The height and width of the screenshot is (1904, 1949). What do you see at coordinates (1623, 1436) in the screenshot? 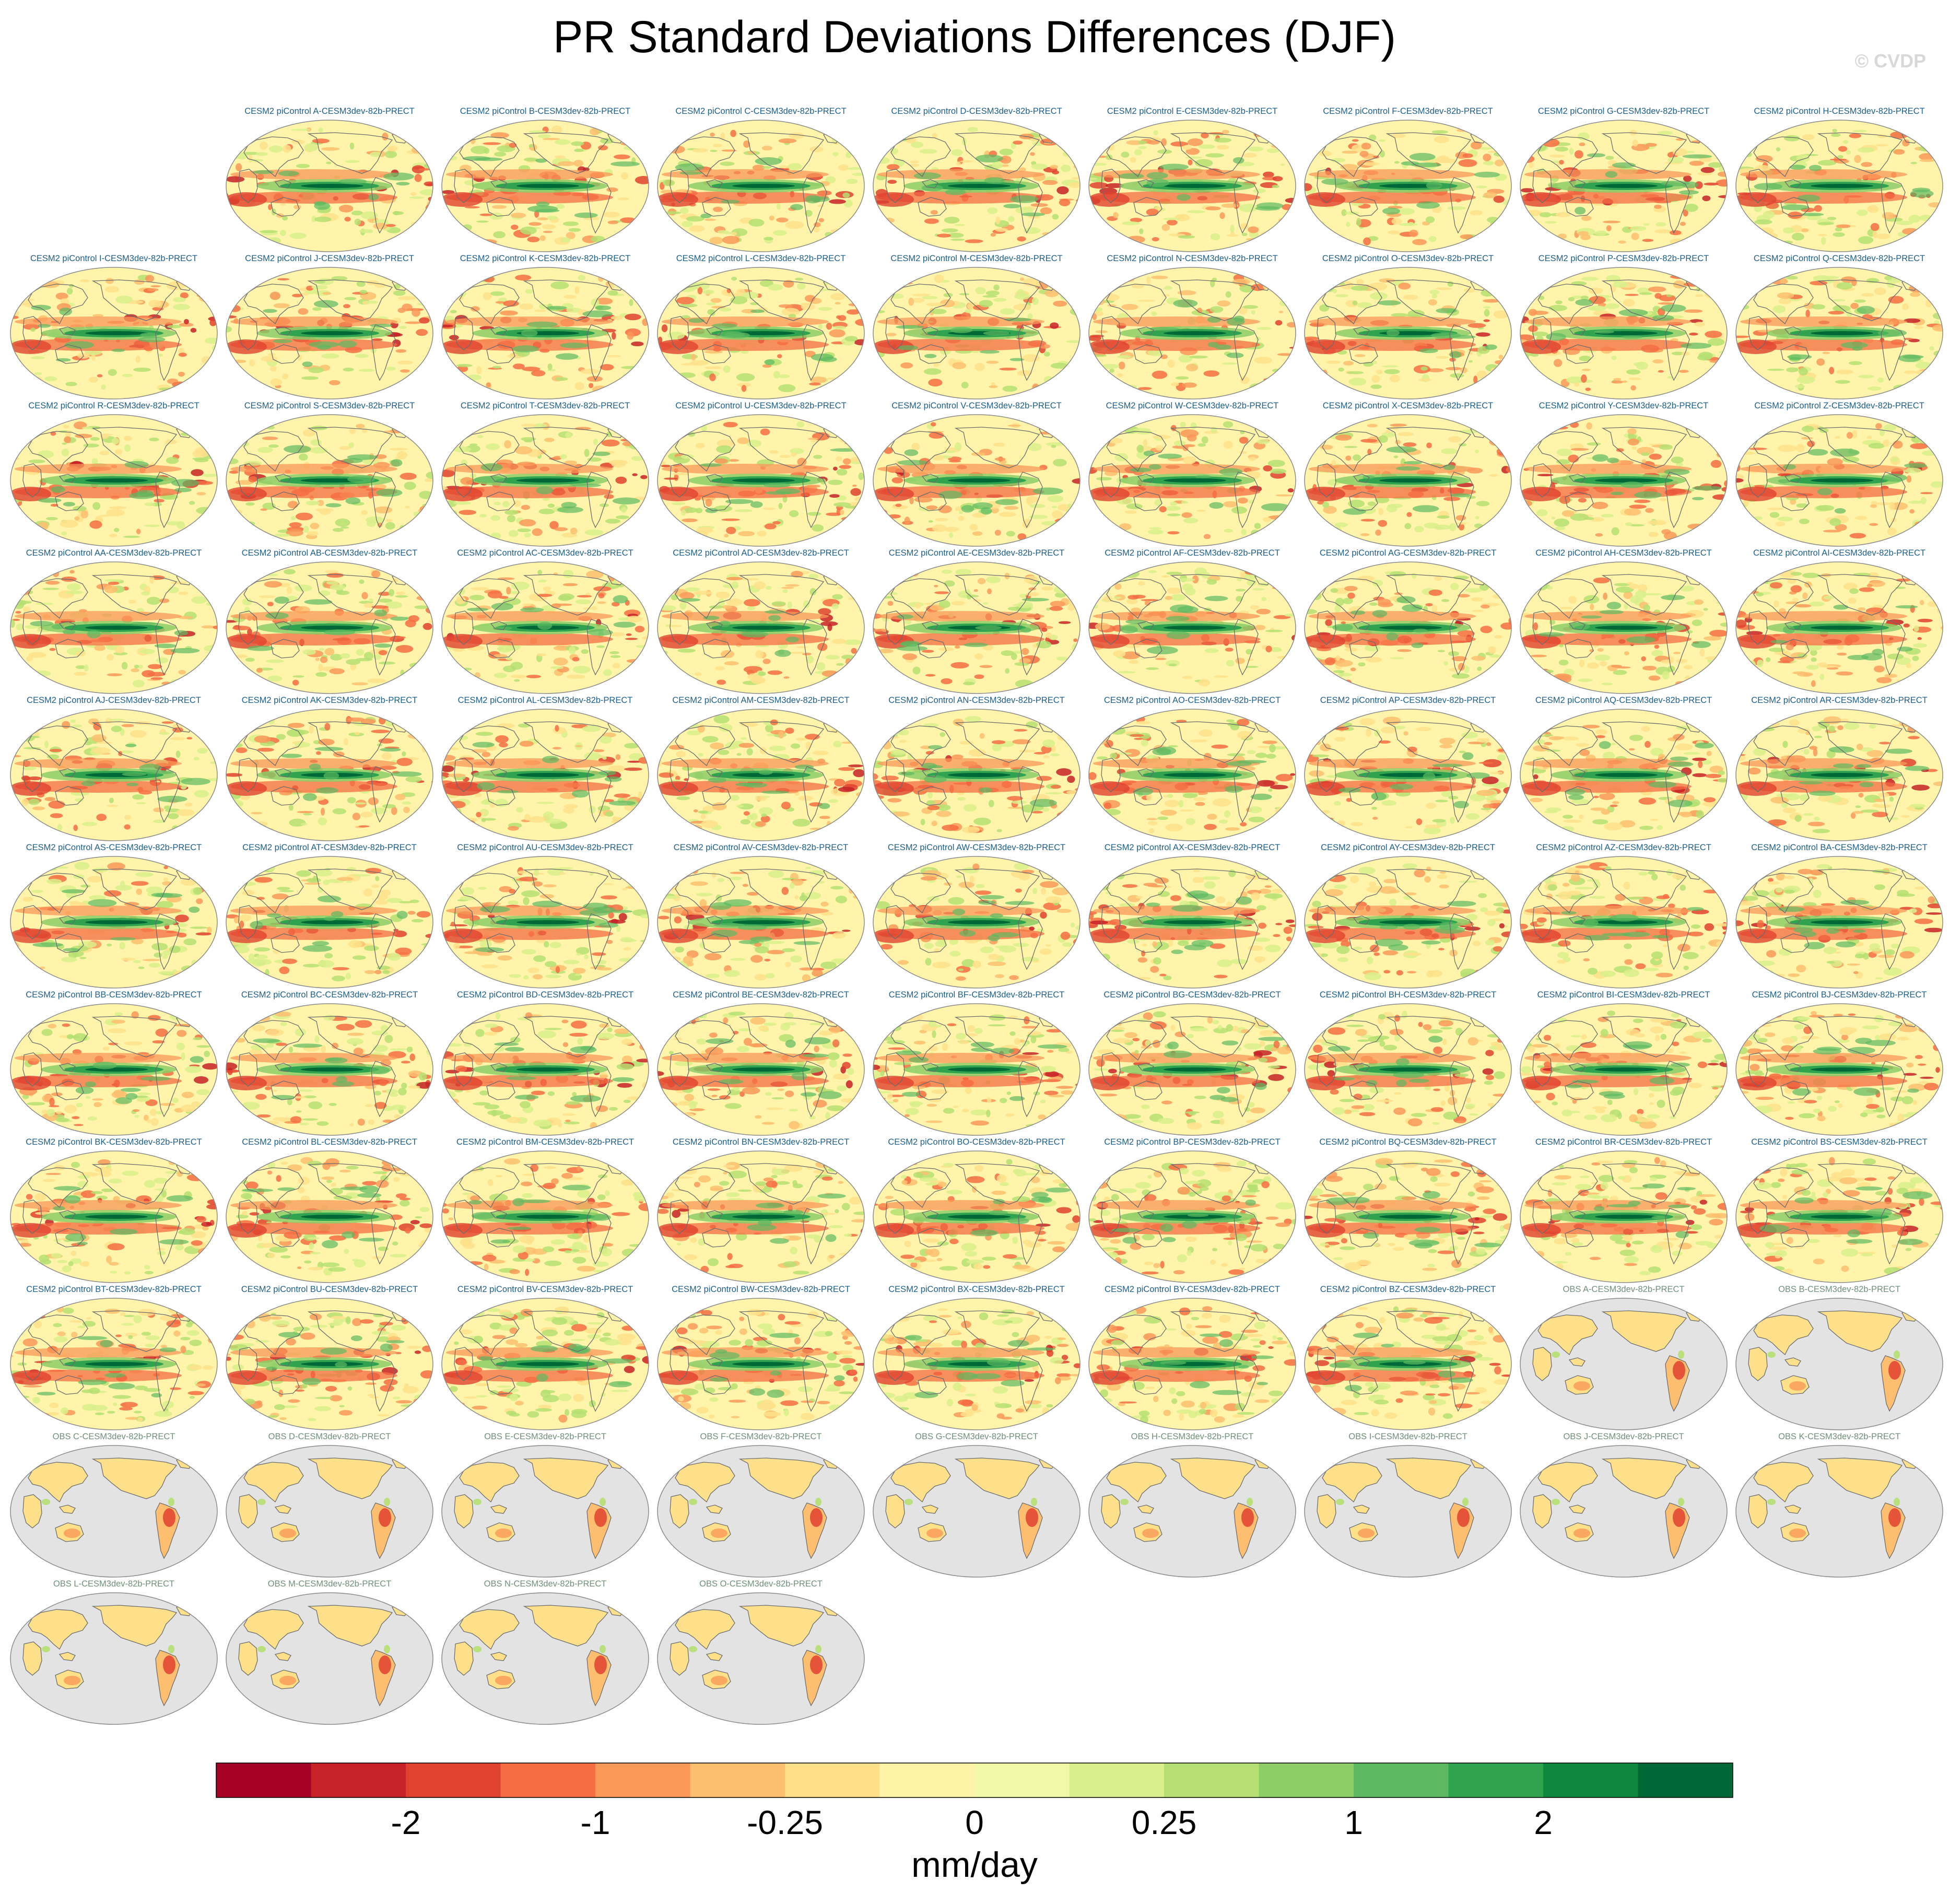
I see `panel-title: OBS J-CESM3dev-82b-PRECT` at bounding box center [1623, 1436].